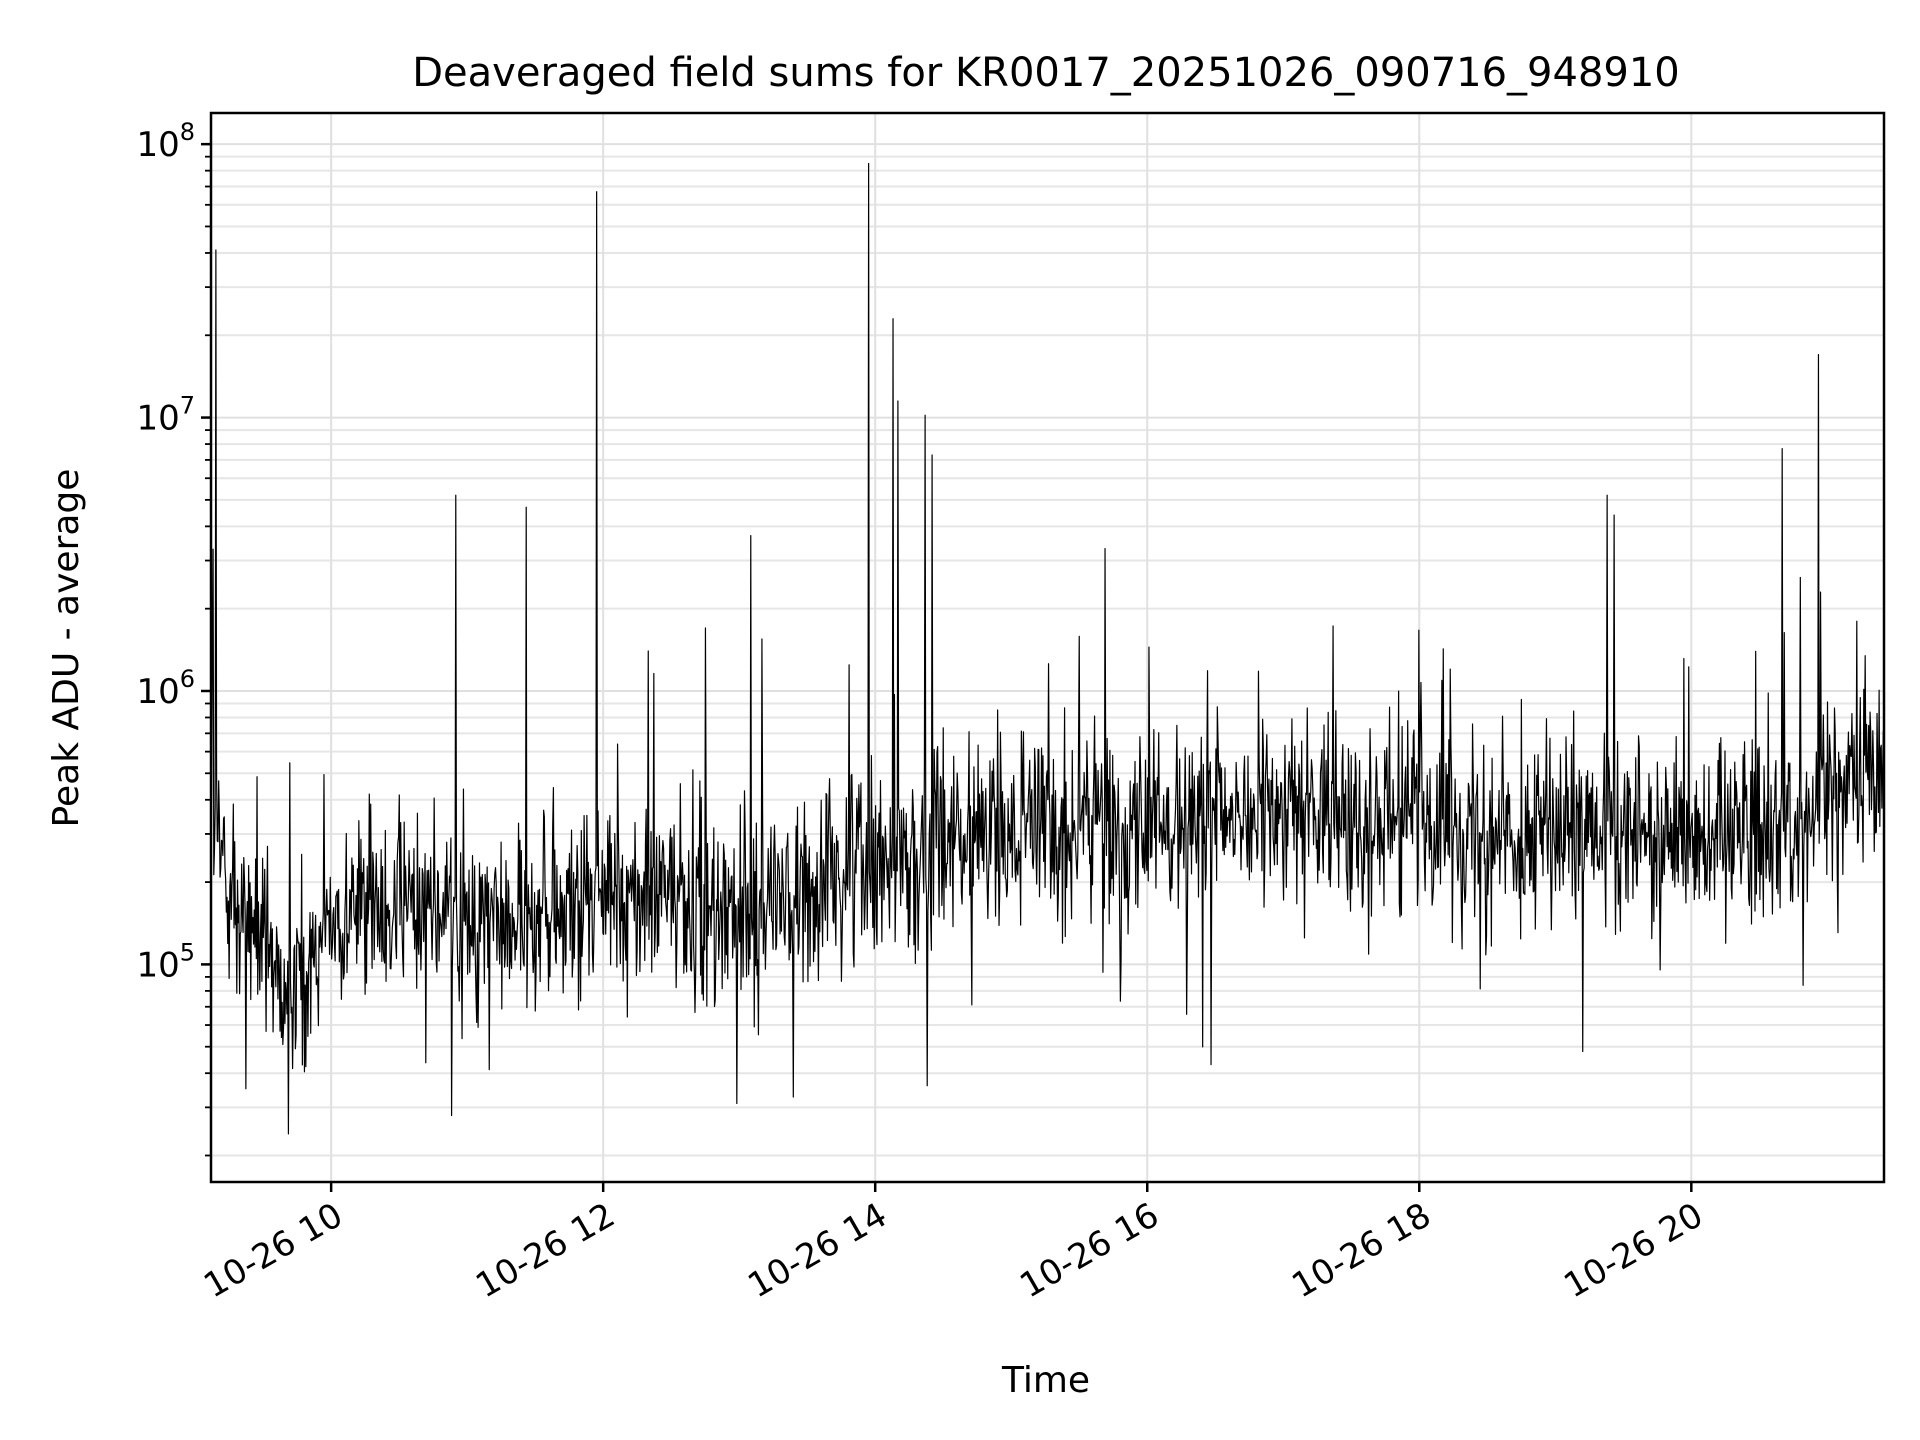 The height and width of the screenshot is (1440, 1920). What do you see at coordinates (1045, 1380) in the screenshot?
I see `x-axis-label: Time` at bounding box center [1045, 1380].